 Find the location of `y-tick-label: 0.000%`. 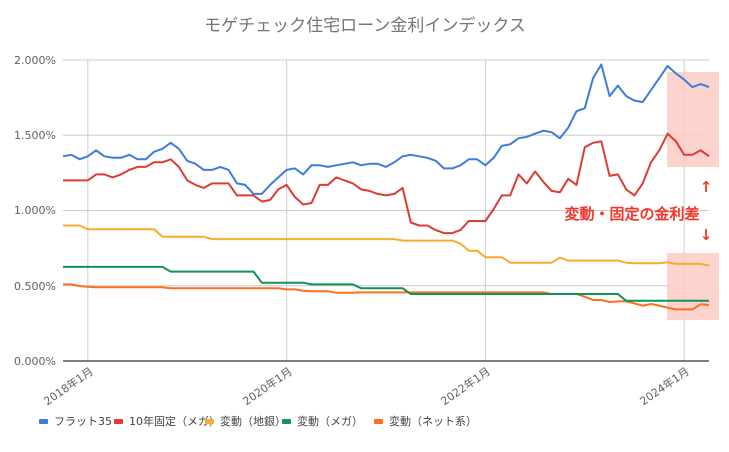

y-tick-label: 0.000% is located at coordinates (35, 361).